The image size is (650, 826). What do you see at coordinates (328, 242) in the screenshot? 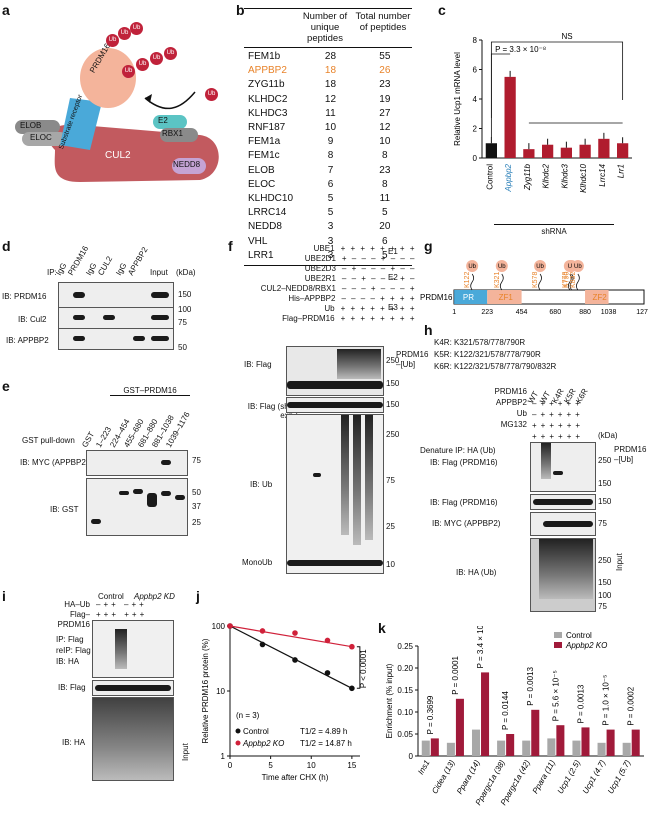
I see `table-row: VHL 3 6` at bounding box center [328, 242].